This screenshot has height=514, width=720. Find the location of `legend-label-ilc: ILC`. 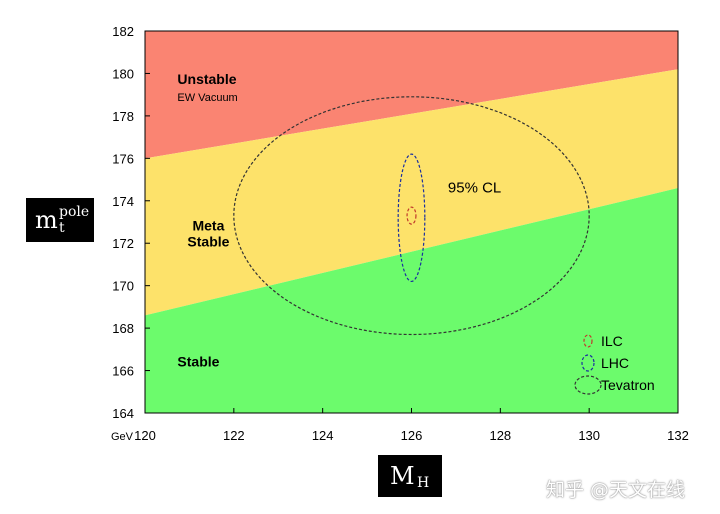

legend-label-ilc: ILC is located at coordinates (612, 341).